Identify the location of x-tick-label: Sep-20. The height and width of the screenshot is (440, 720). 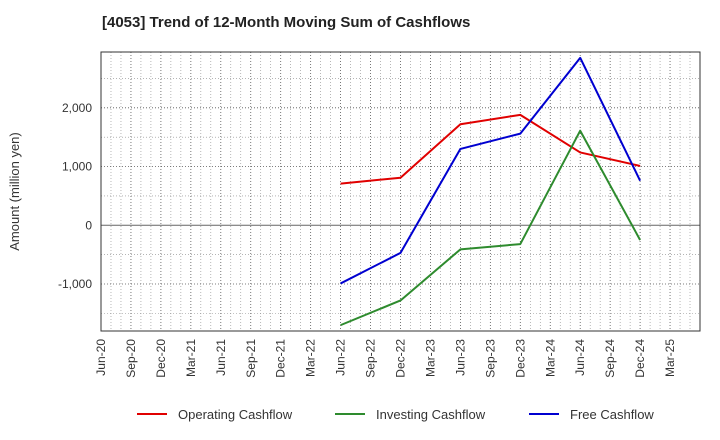
(131, 358).